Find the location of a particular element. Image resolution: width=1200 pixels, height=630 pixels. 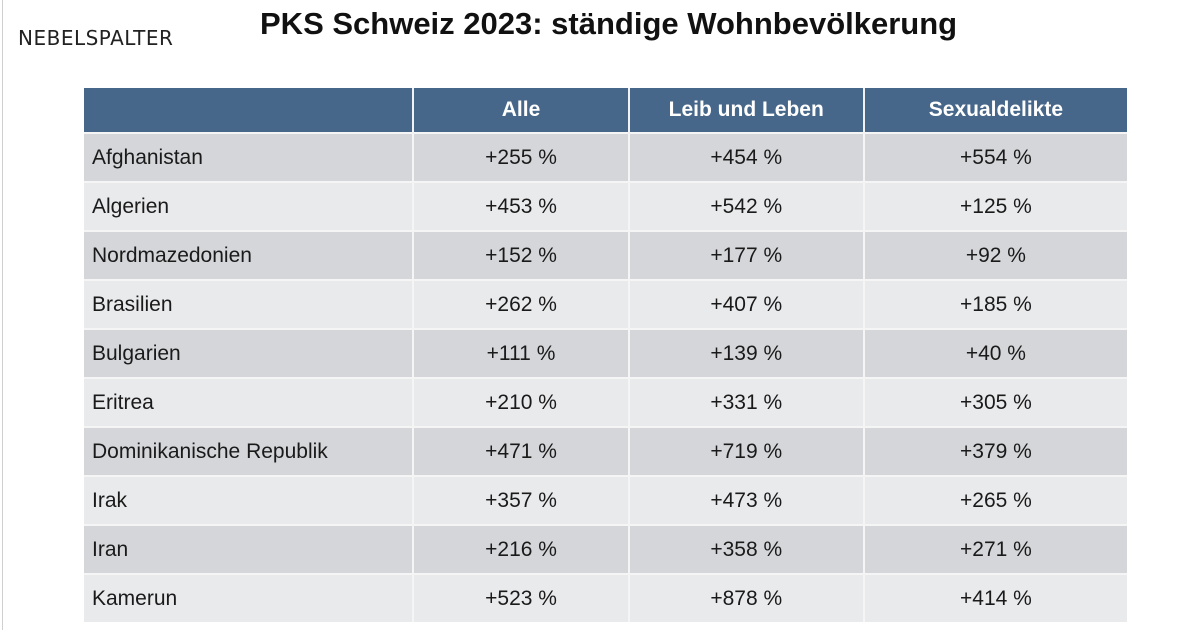

table-row: Eritrea +210 % +331 % +305 % is located at coordinates (605, 402).